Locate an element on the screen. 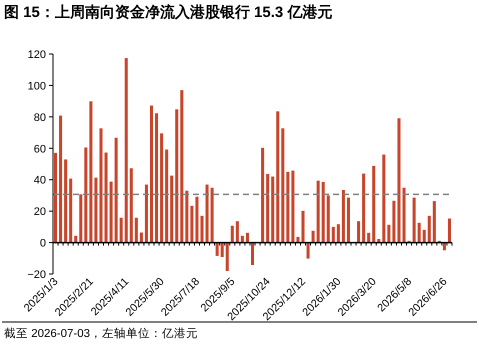  y-tick-label: −20 is located at coordinates (36, 275).